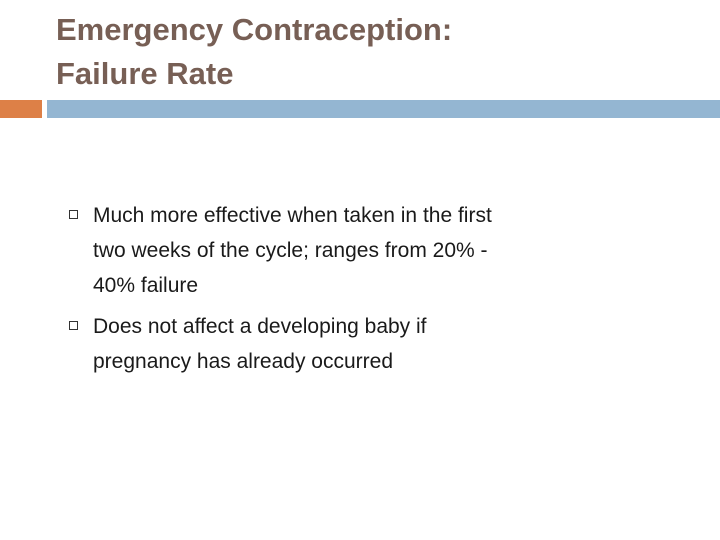 Image resolution: width=720 pixels, height=540 pixels. What do you see at coordinates (254, 29) in the screenshot?
I see `title-line: Emergency Contraception:` at bounding box center [254, 29].